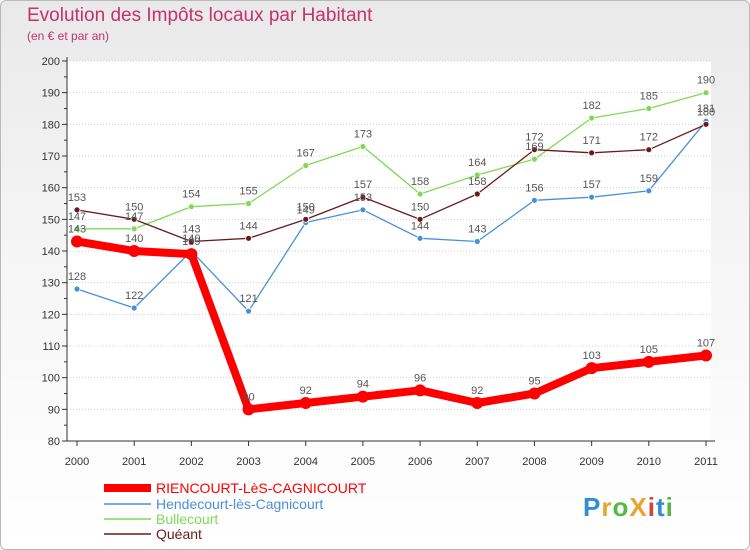  Describe the element at coordinates (68, 36) in the screenshot. I see `chart-subtitle: (en € et par an)` at that location.